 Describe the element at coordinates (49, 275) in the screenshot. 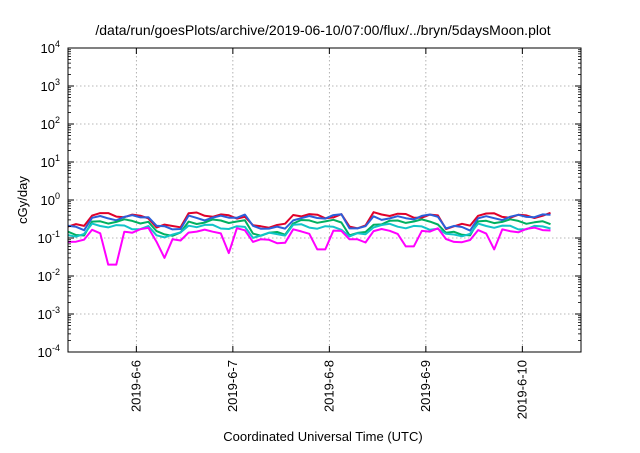

I see `y-tick-label: 10⁻²` at that location.